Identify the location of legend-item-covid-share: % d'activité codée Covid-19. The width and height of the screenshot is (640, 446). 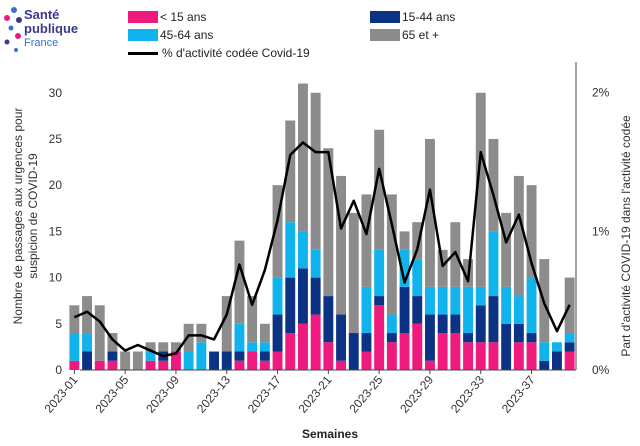
(219, 53).